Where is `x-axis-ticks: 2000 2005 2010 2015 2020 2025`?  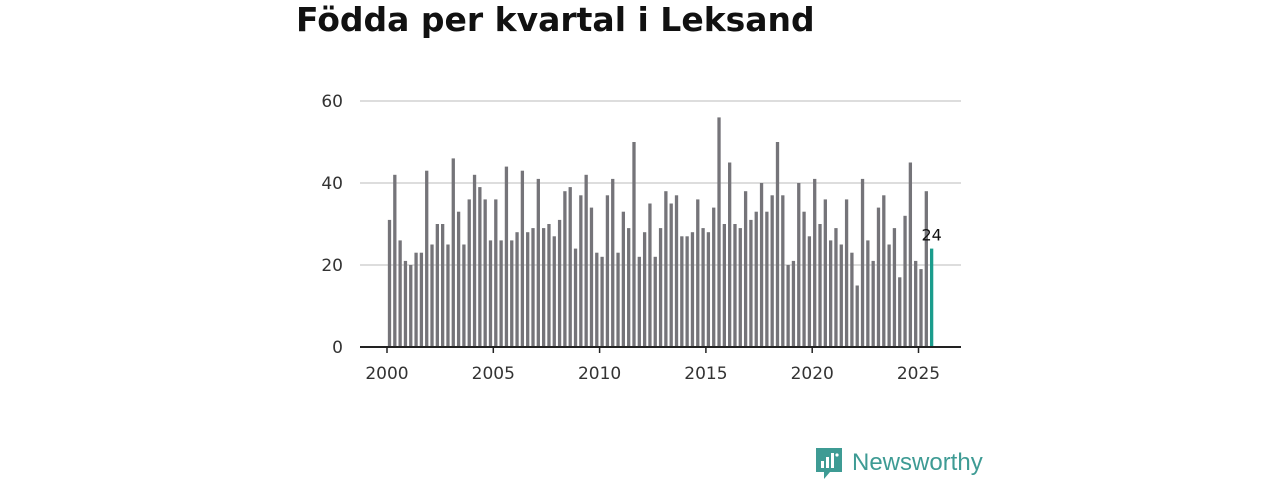
x-axis-ticks: 2000 2005 2010 2015 2020 2025 is located at coordinates (652, 365).